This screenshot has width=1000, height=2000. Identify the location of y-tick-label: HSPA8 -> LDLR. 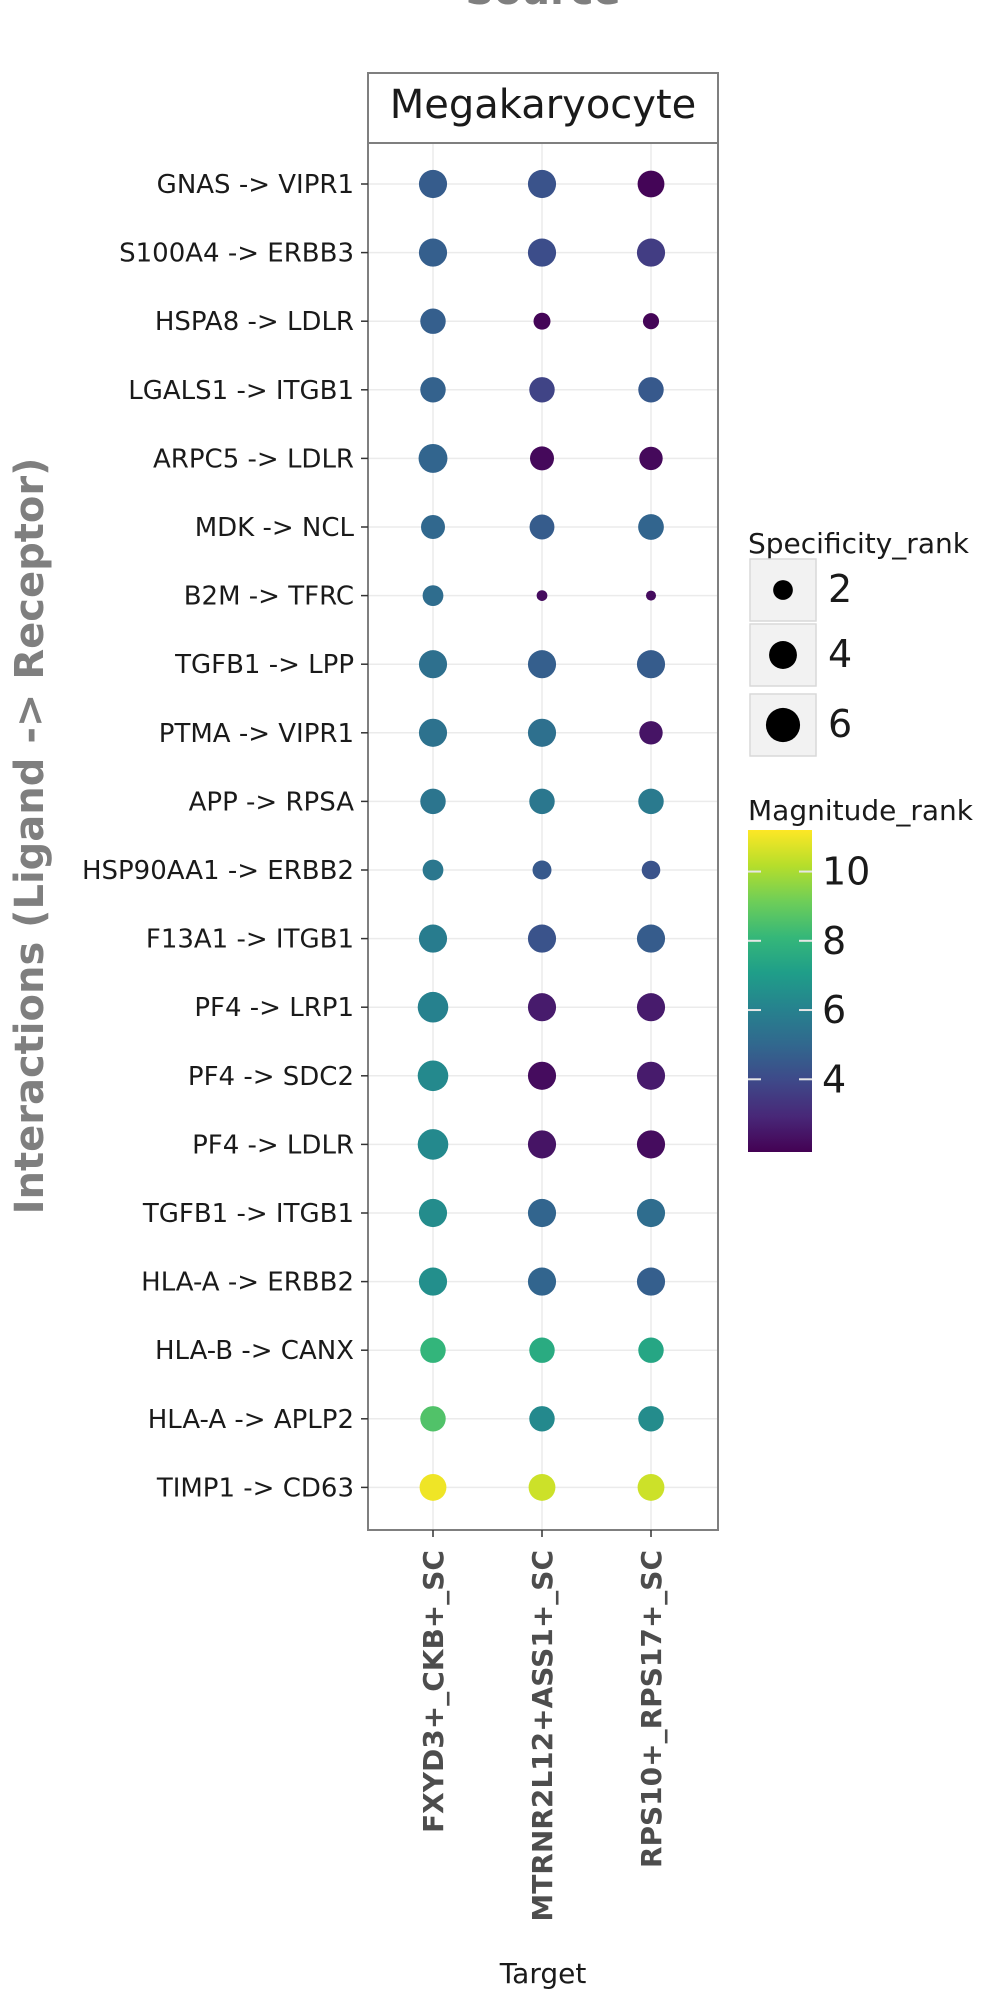
(254, 322).